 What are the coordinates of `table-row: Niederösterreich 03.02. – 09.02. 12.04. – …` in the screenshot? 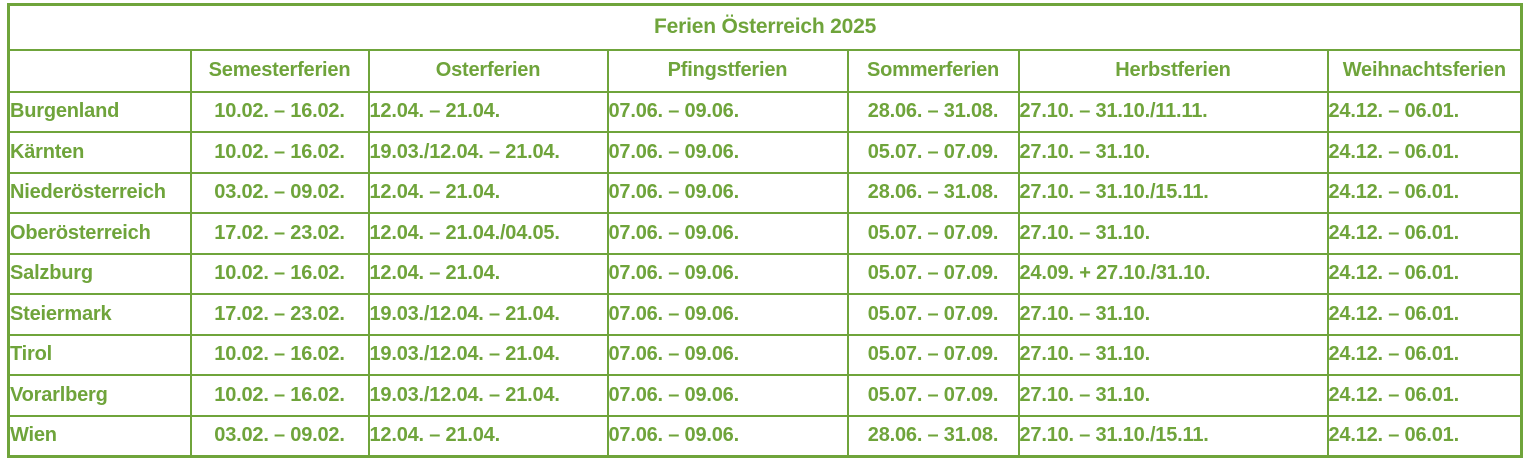 It's located at (765, 192).